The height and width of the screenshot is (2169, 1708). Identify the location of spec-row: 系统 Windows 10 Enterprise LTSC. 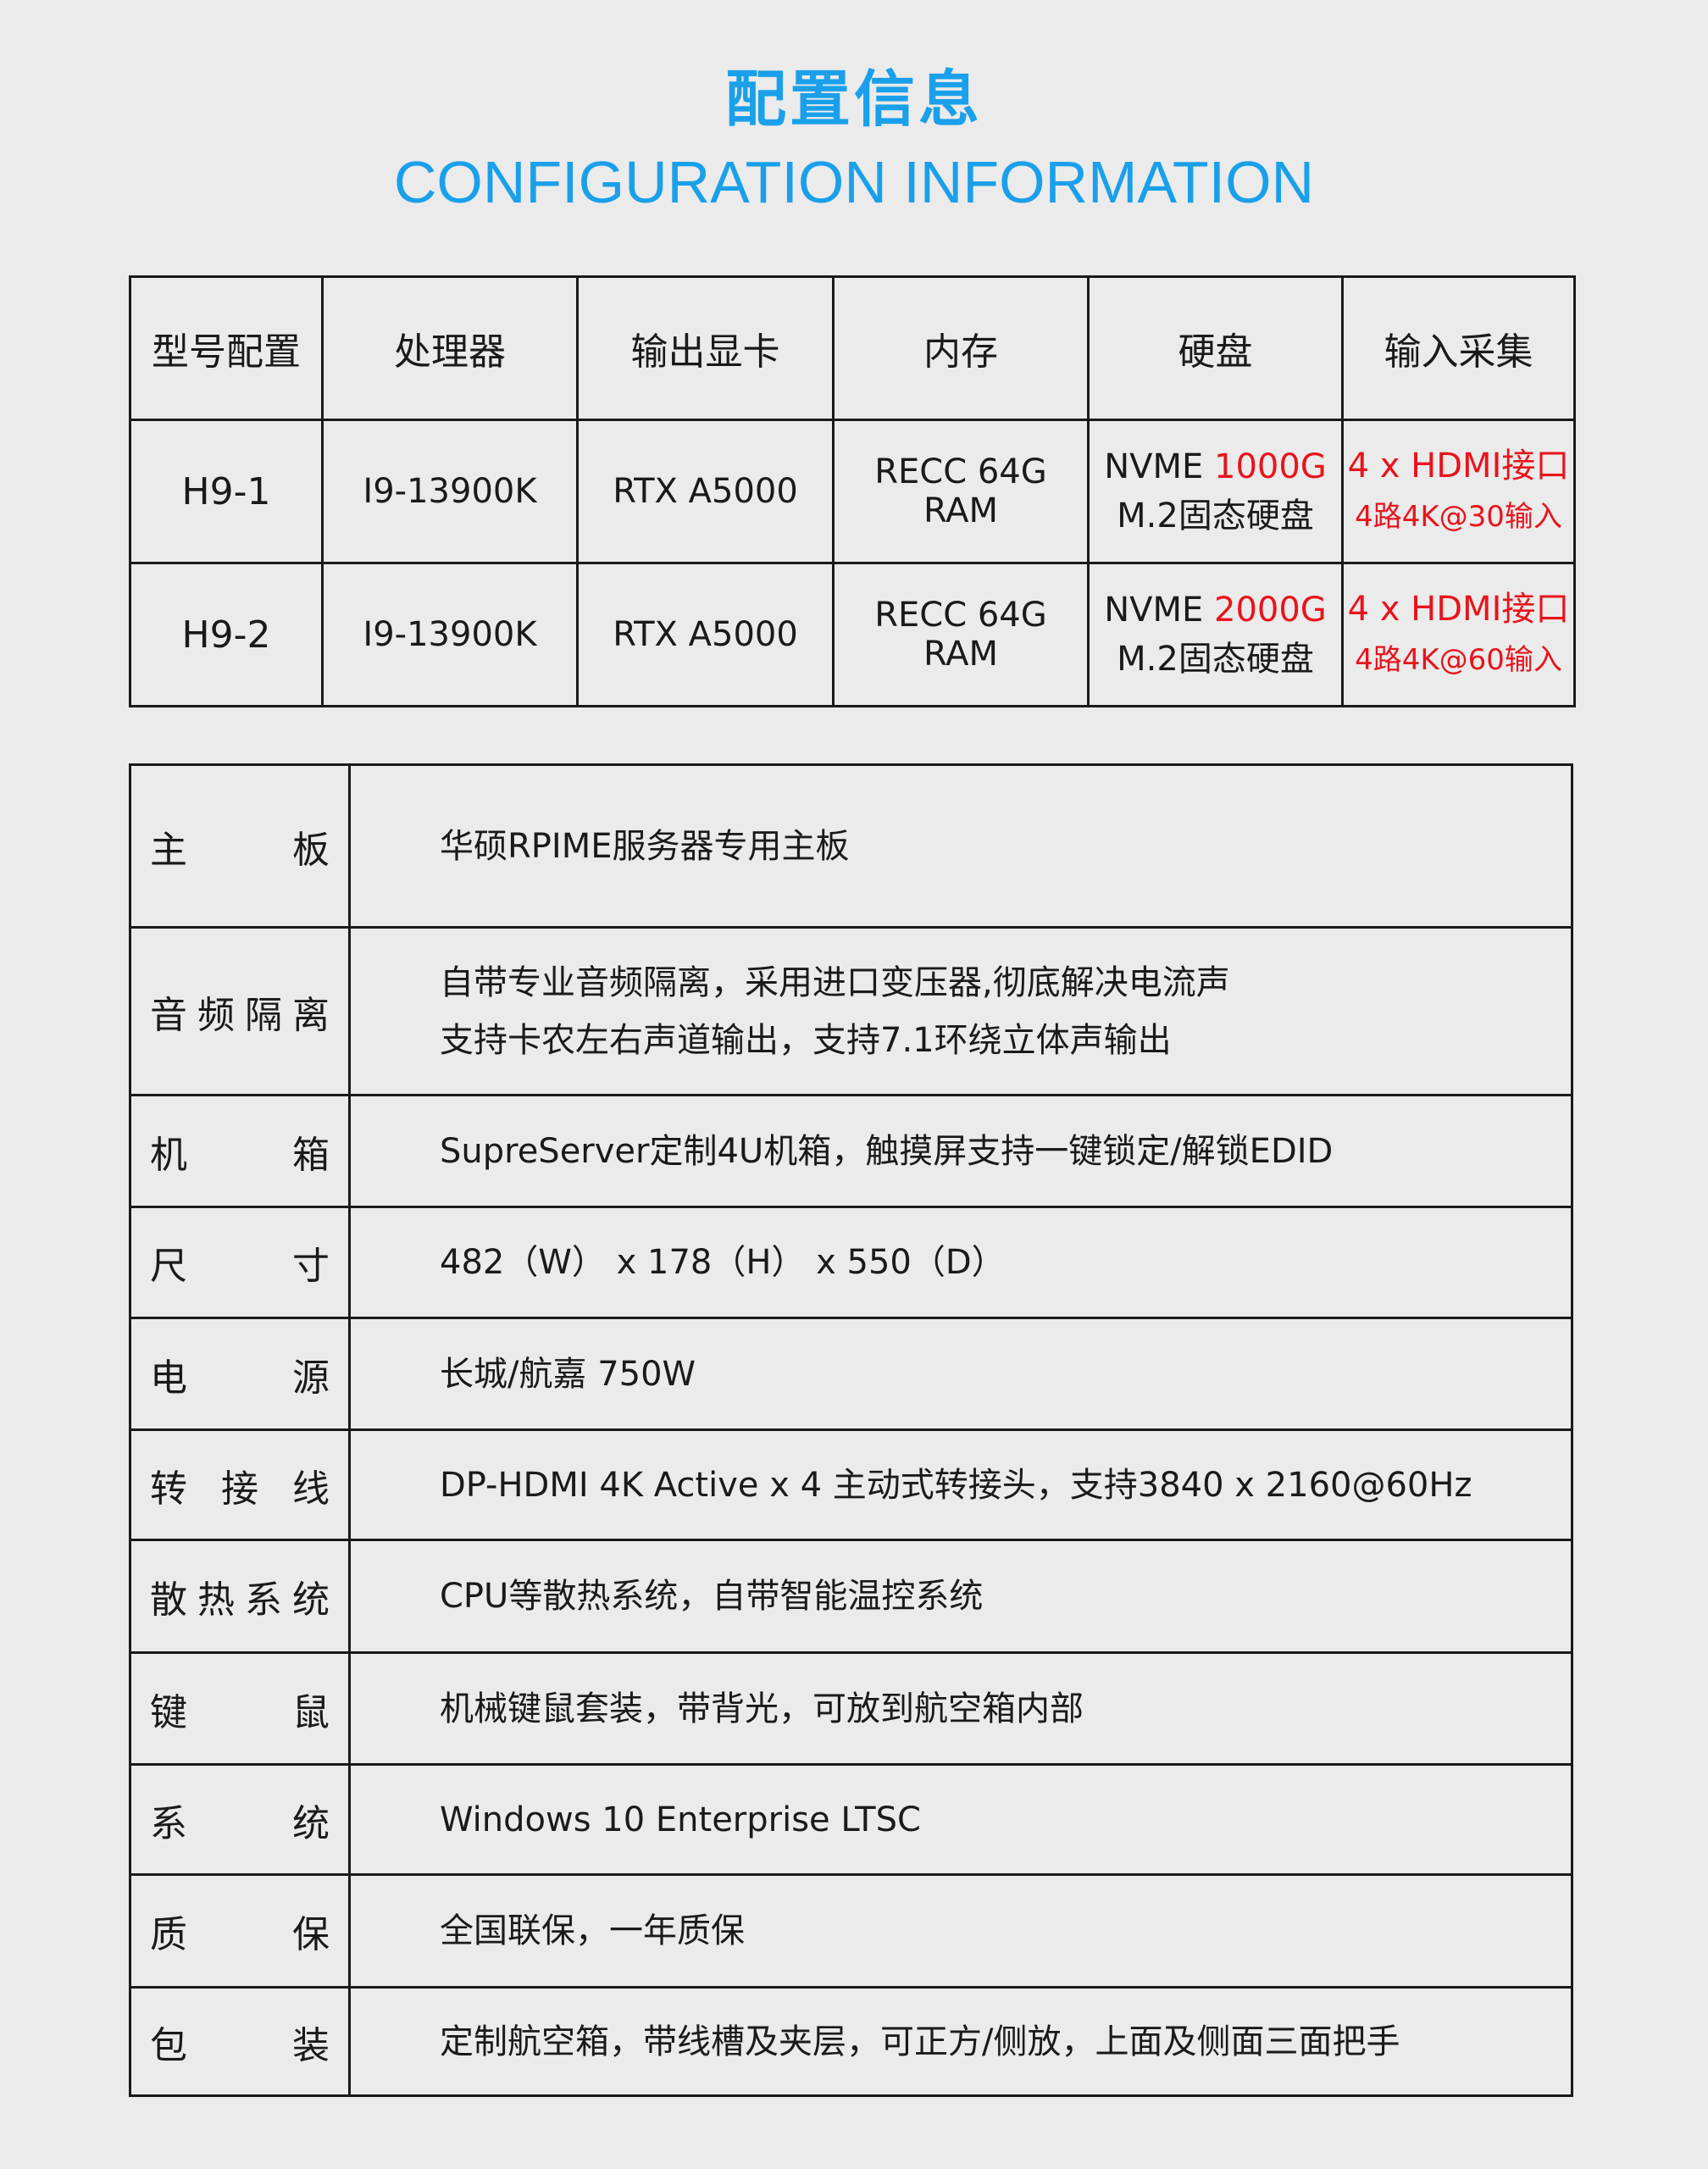
(851, 1820).